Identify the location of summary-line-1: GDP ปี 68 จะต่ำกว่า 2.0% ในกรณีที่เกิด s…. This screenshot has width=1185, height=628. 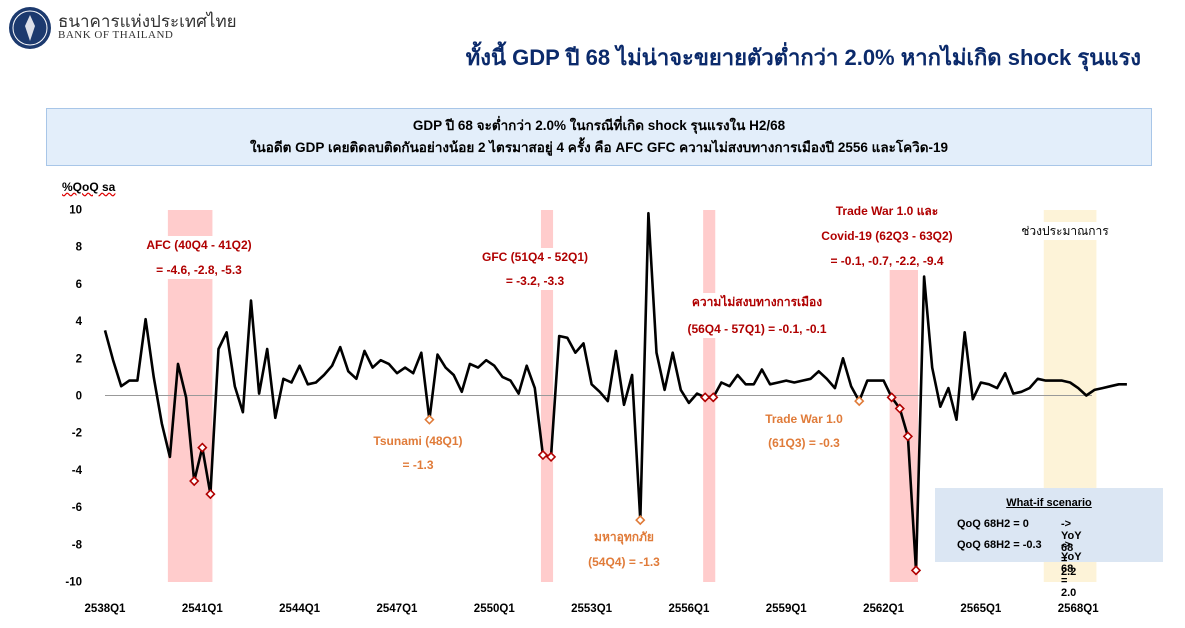
(599, 125).